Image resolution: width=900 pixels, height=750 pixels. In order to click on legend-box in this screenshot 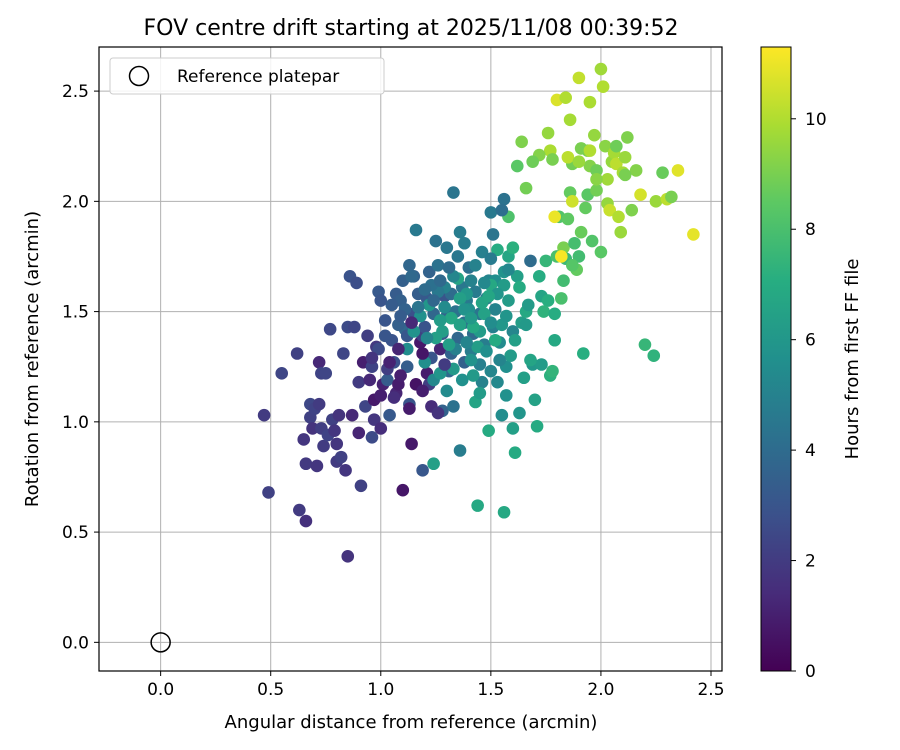, I will do `click(247, 76)`.